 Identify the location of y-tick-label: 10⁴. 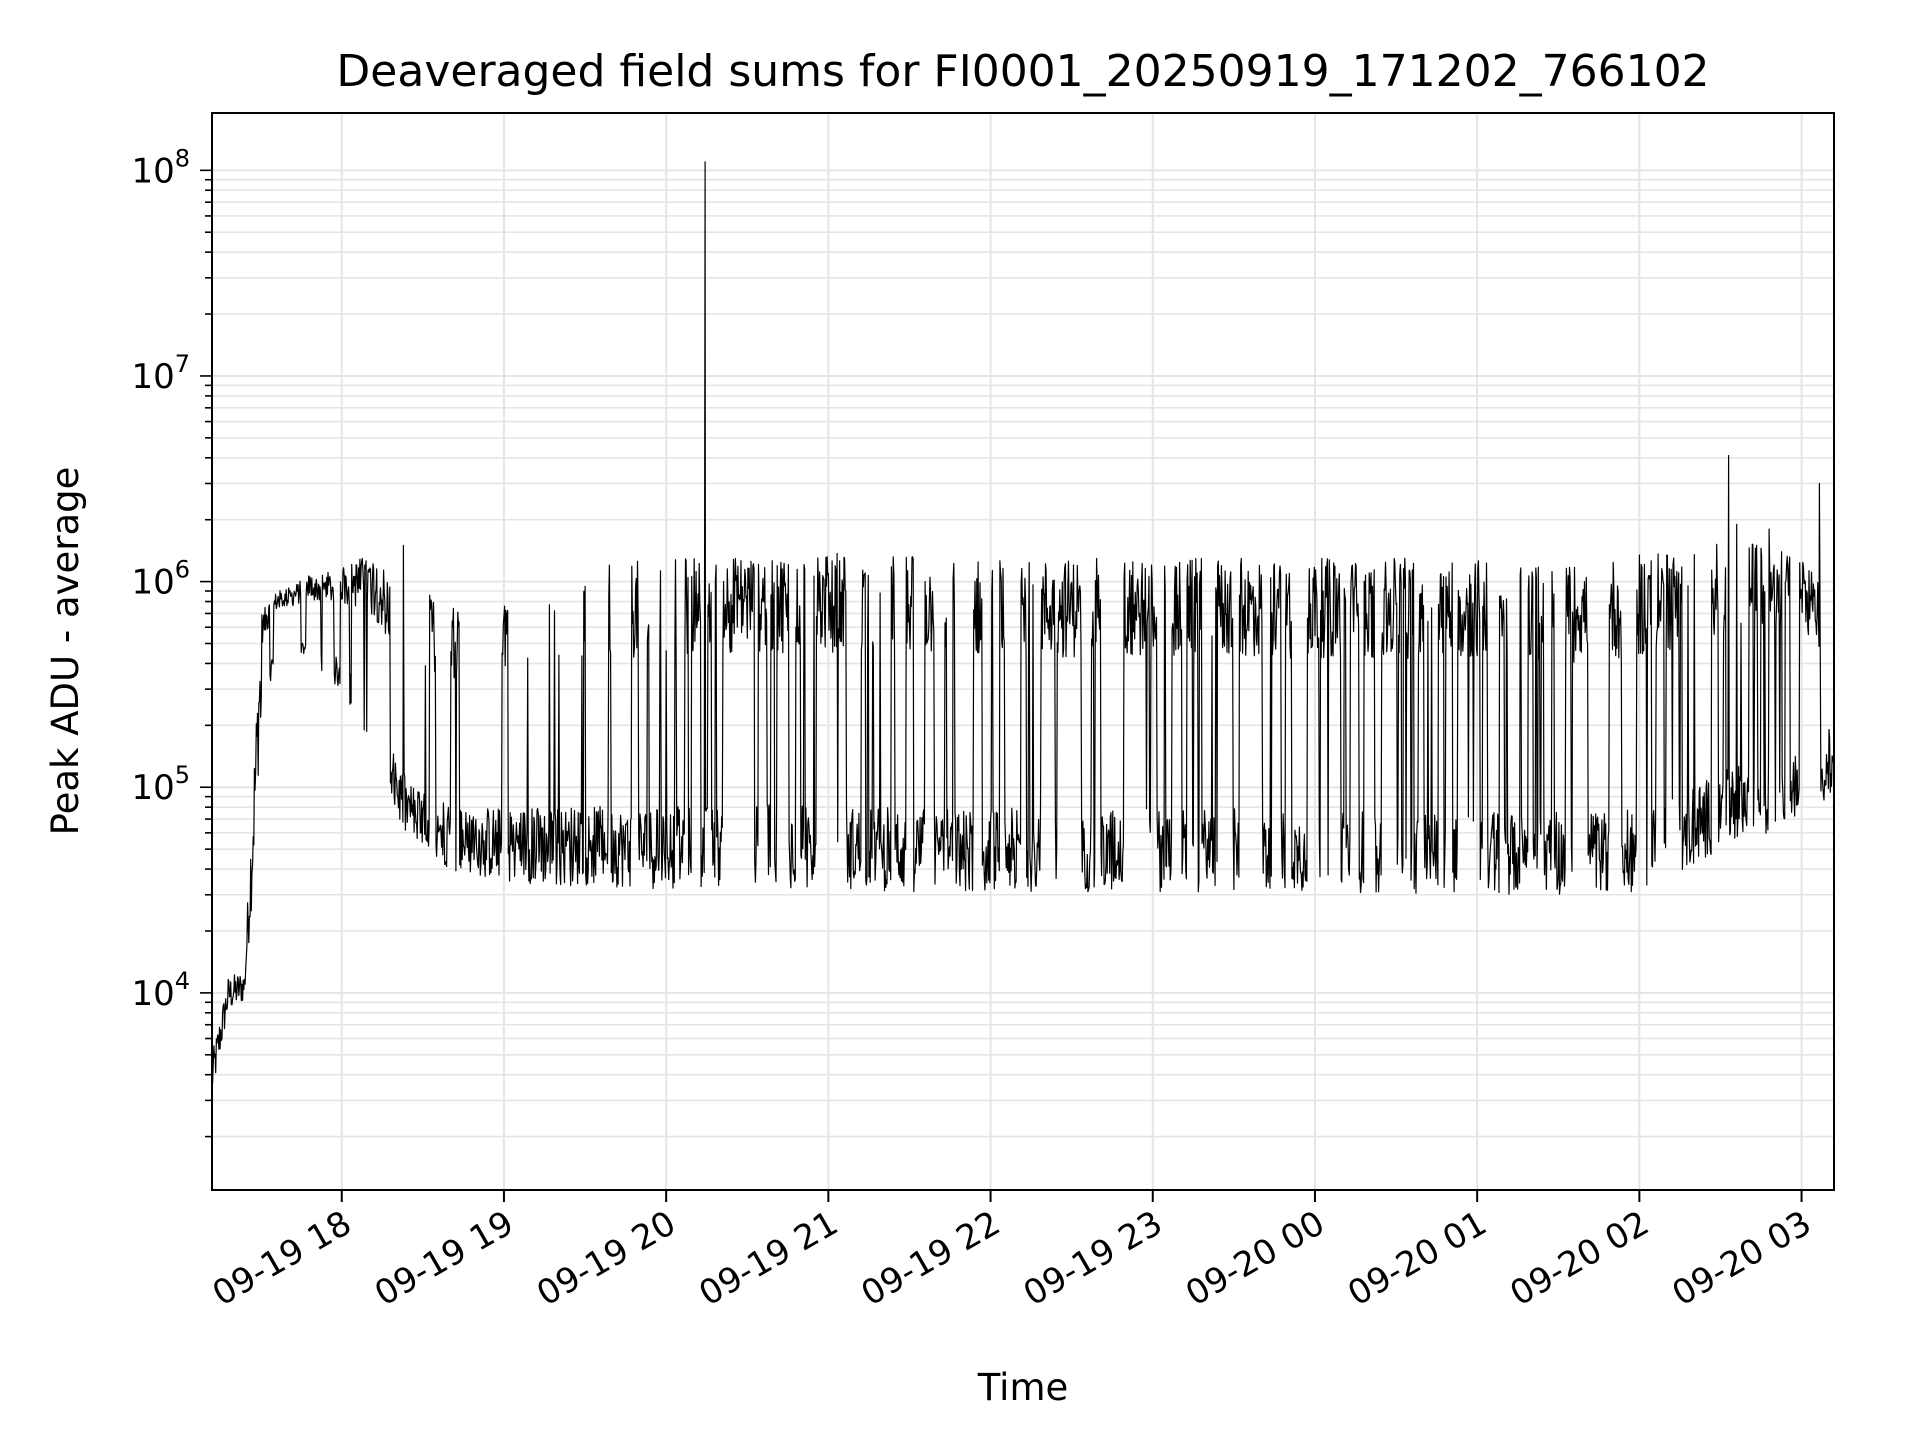
(160, 990).